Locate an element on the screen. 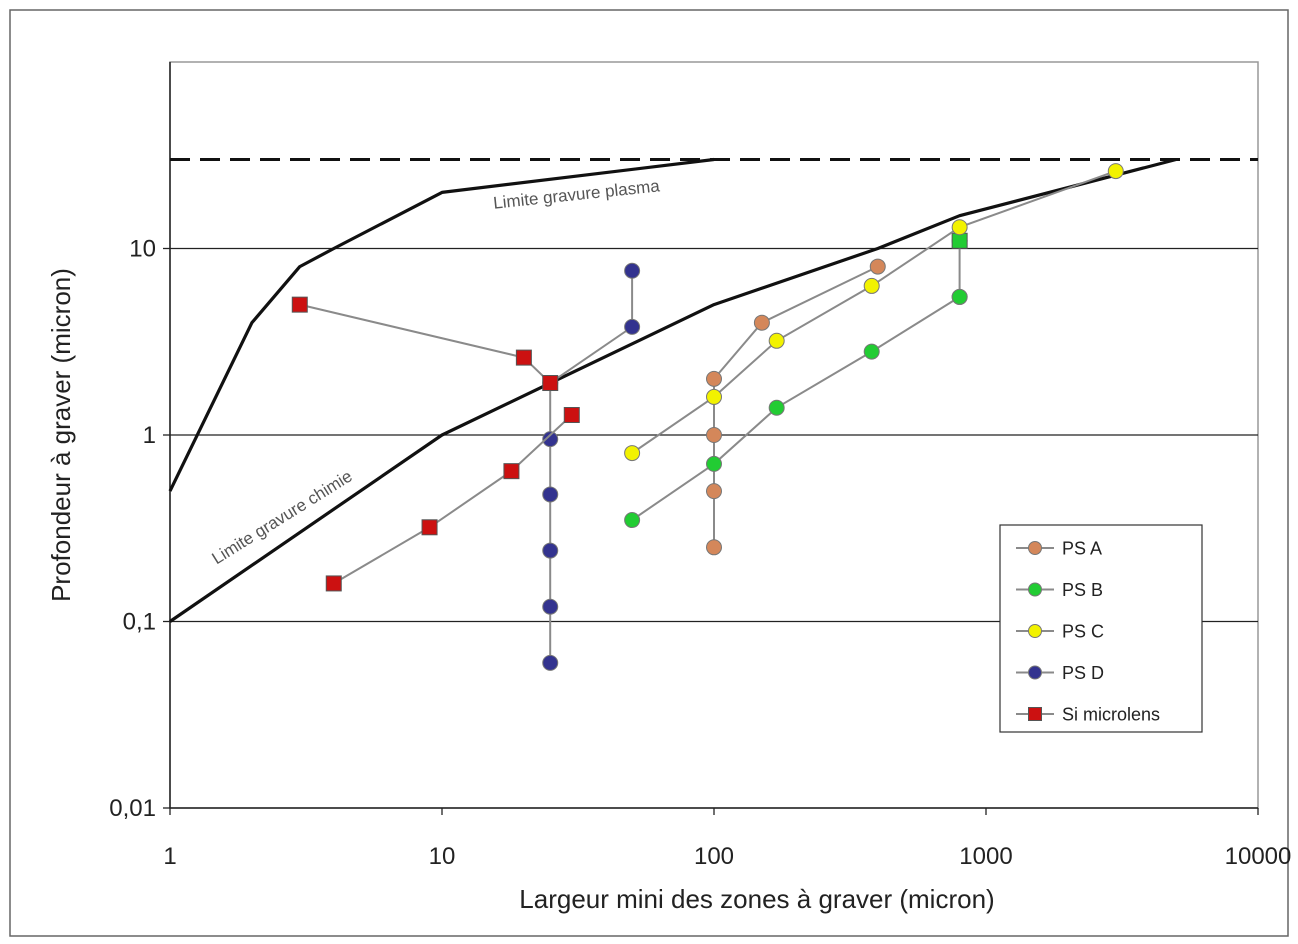  legend-marker-ps-d is located at coordinates (1035, 672).